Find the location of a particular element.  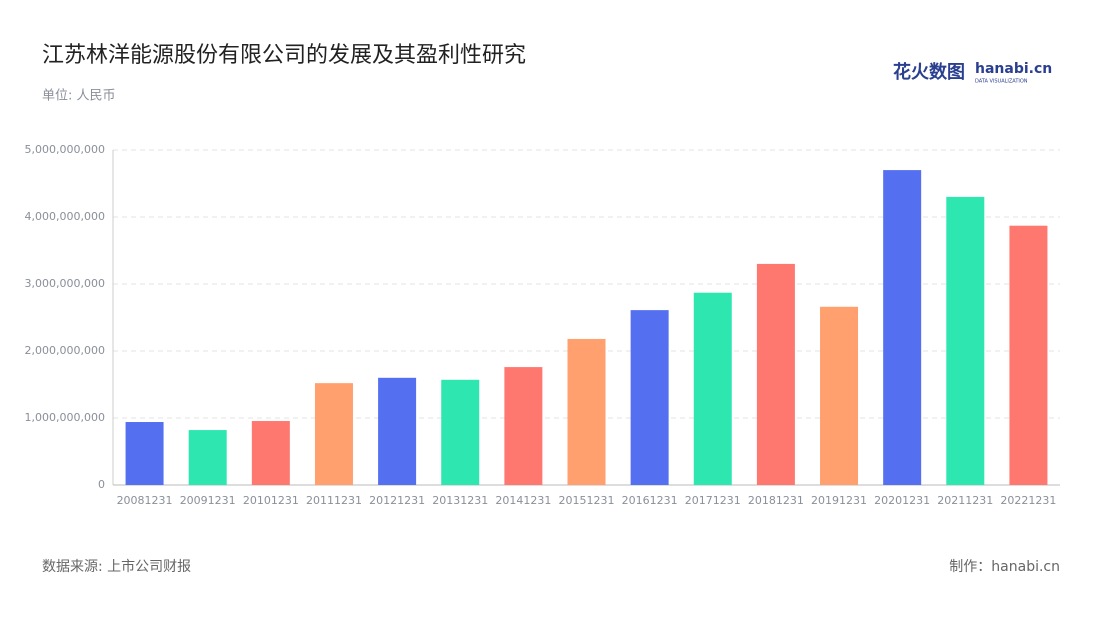

y-tick-label: 2,000,000,000 is located at coordinates (65, 350).